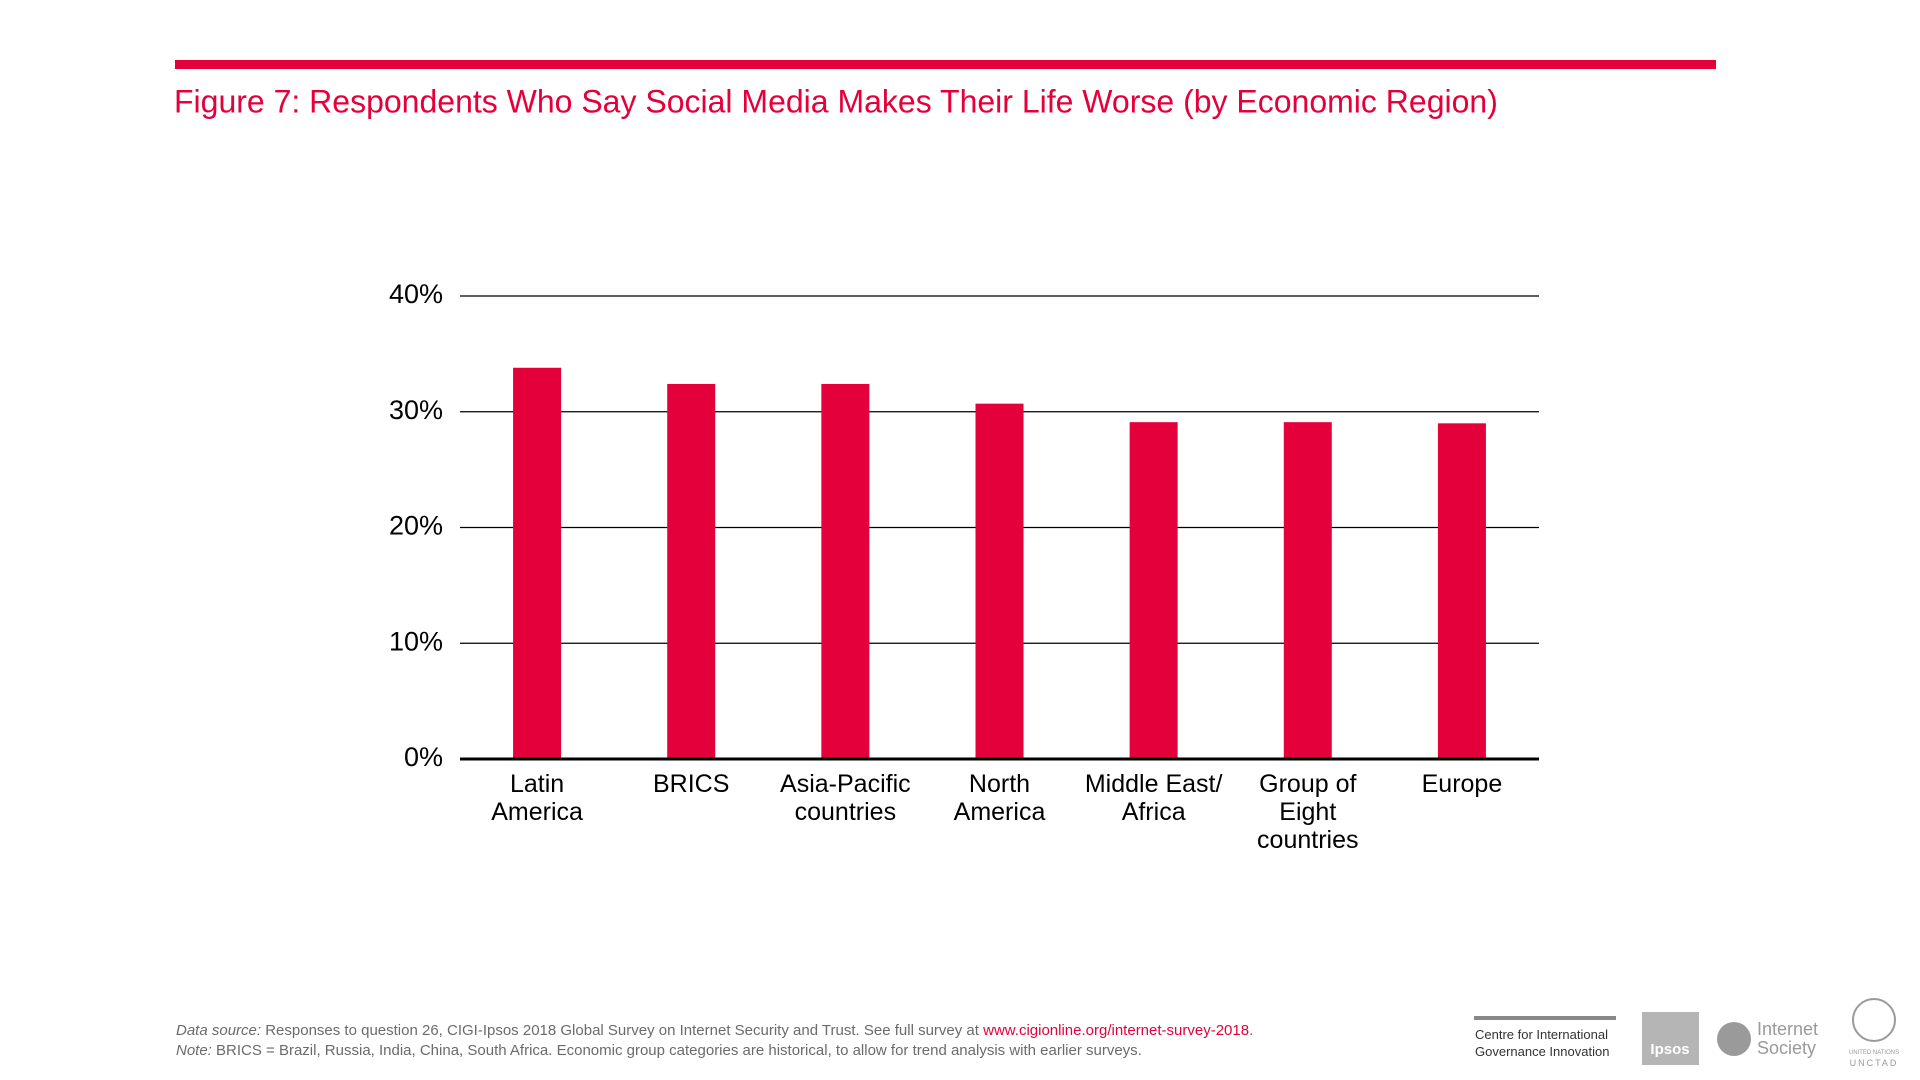 This screenshot has height=1080, width=1920. What do you see at coordinates (1874, 1020) in the screenshot?
I see `un-emblem` at bounding box center [1874, 1020].